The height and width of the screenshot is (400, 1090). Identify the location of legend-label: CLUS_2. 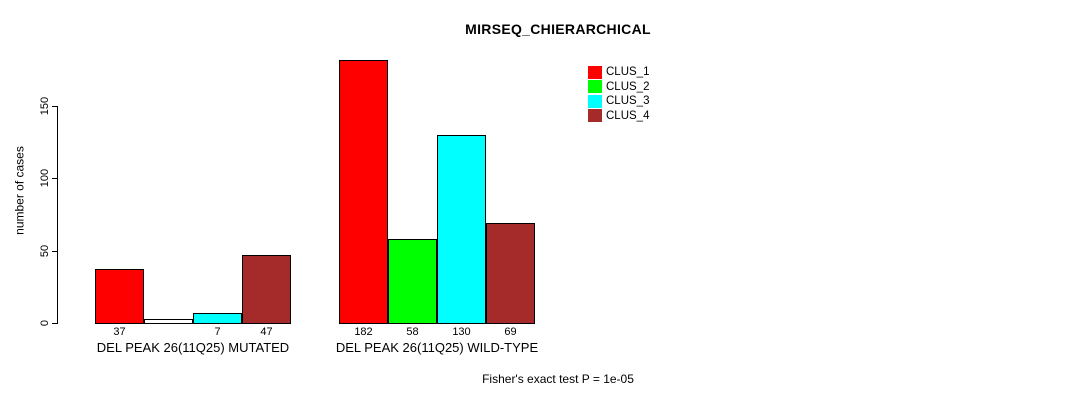
(628, 86).